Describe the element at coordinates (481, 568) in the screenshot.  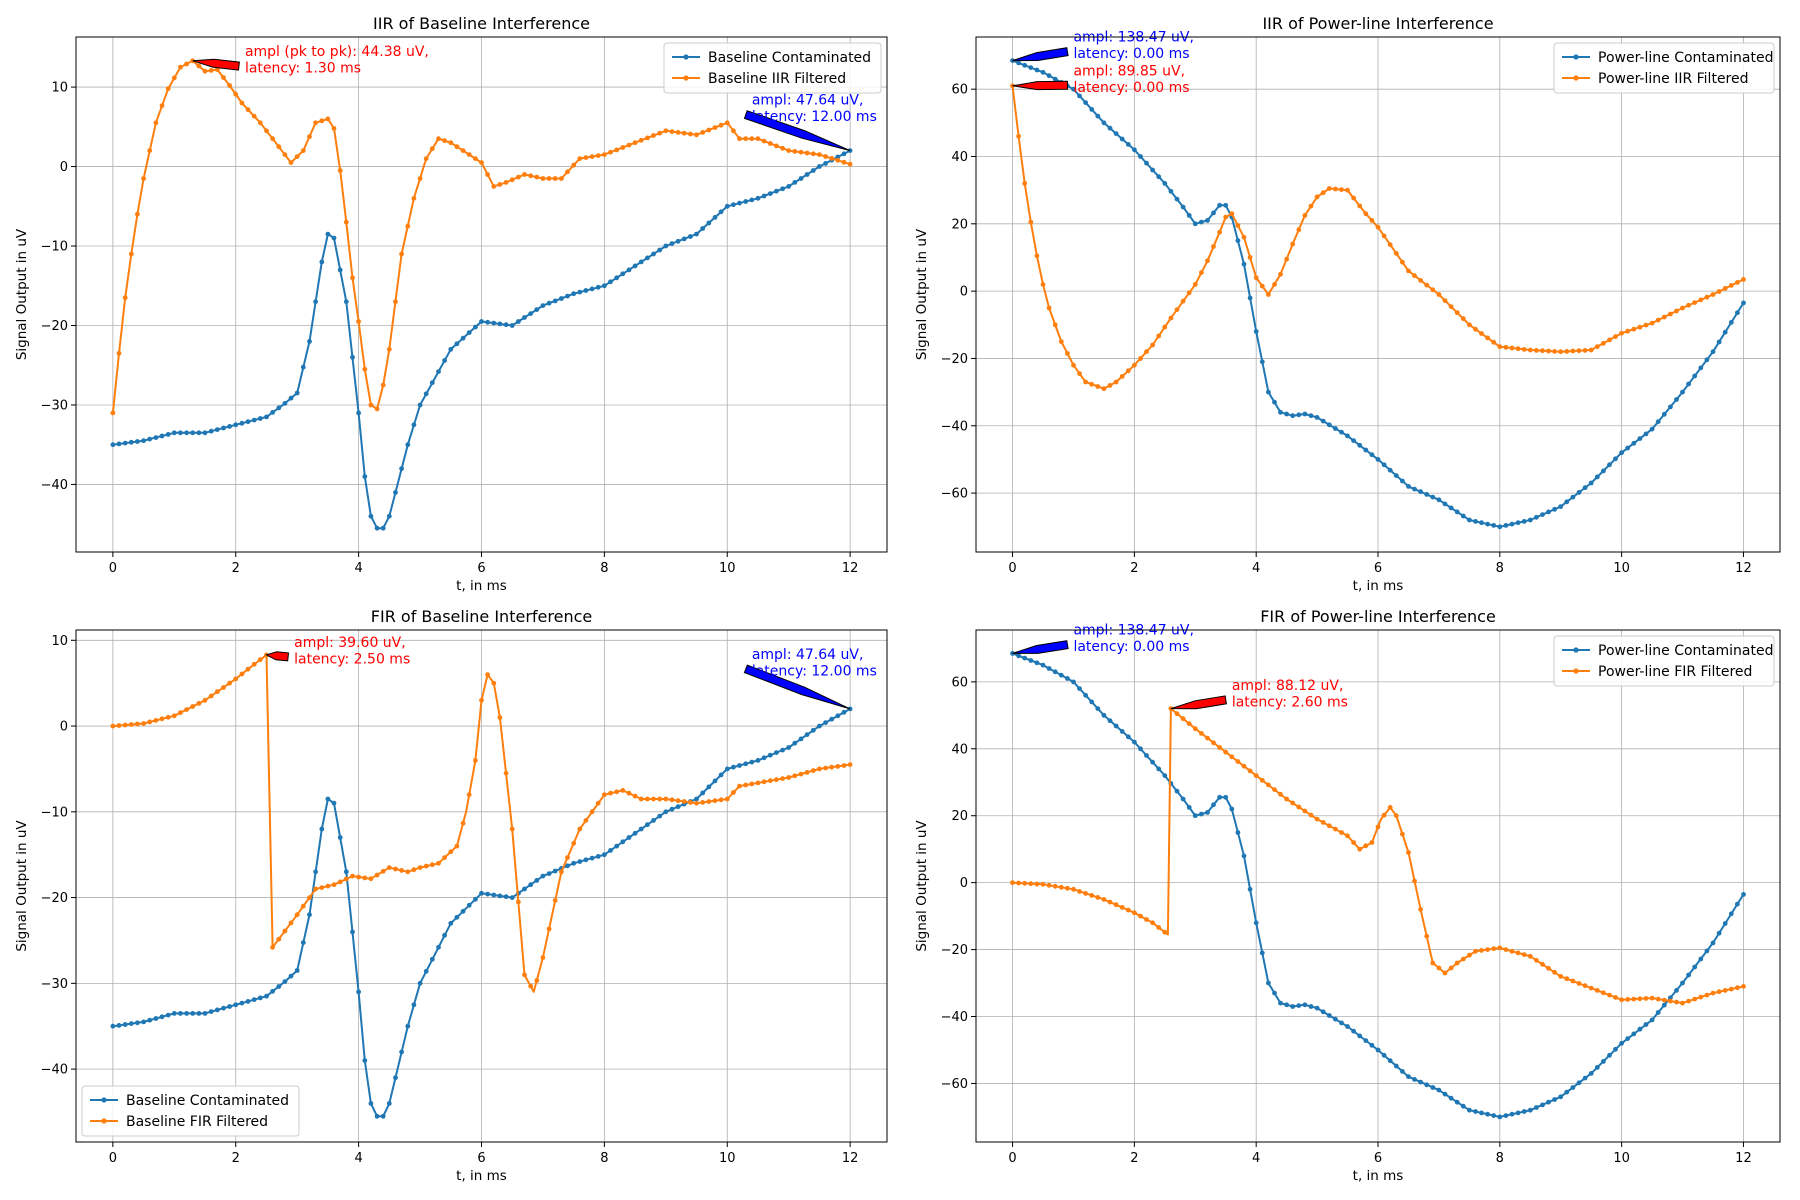
I see `x-tick-label: 6` at that location.